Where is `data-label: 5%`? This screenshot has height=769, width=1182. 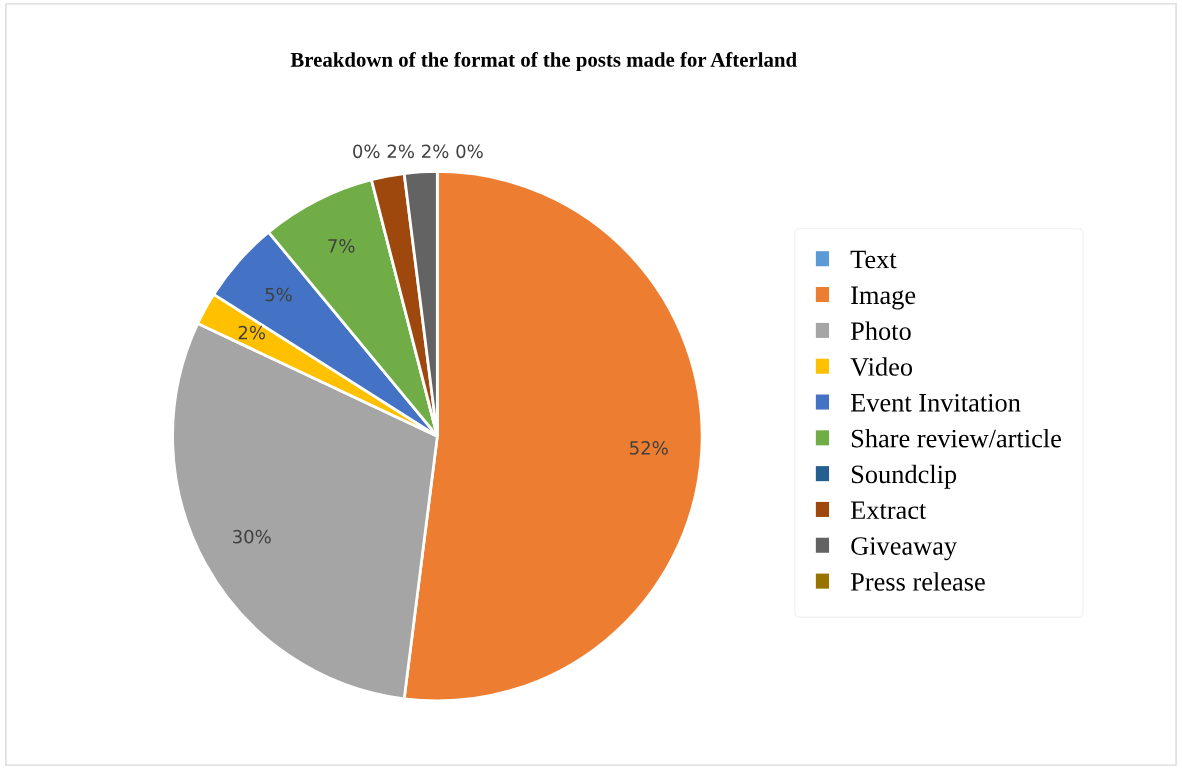 data-label: 5% is located at coordinates (278, 294).